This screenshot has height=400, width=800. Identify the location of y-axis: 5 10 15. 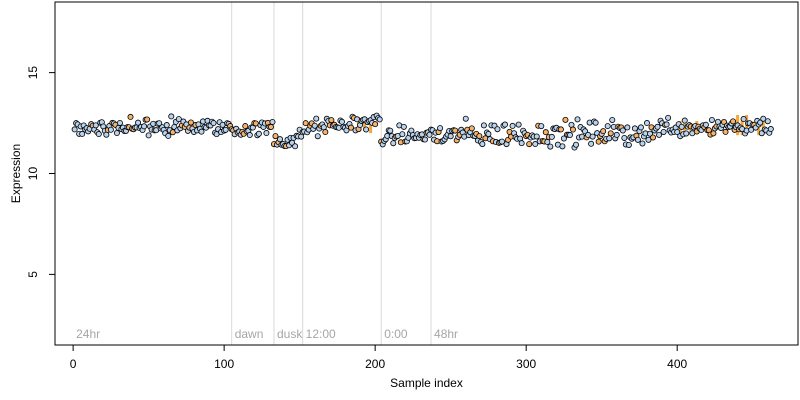
(41, 172).